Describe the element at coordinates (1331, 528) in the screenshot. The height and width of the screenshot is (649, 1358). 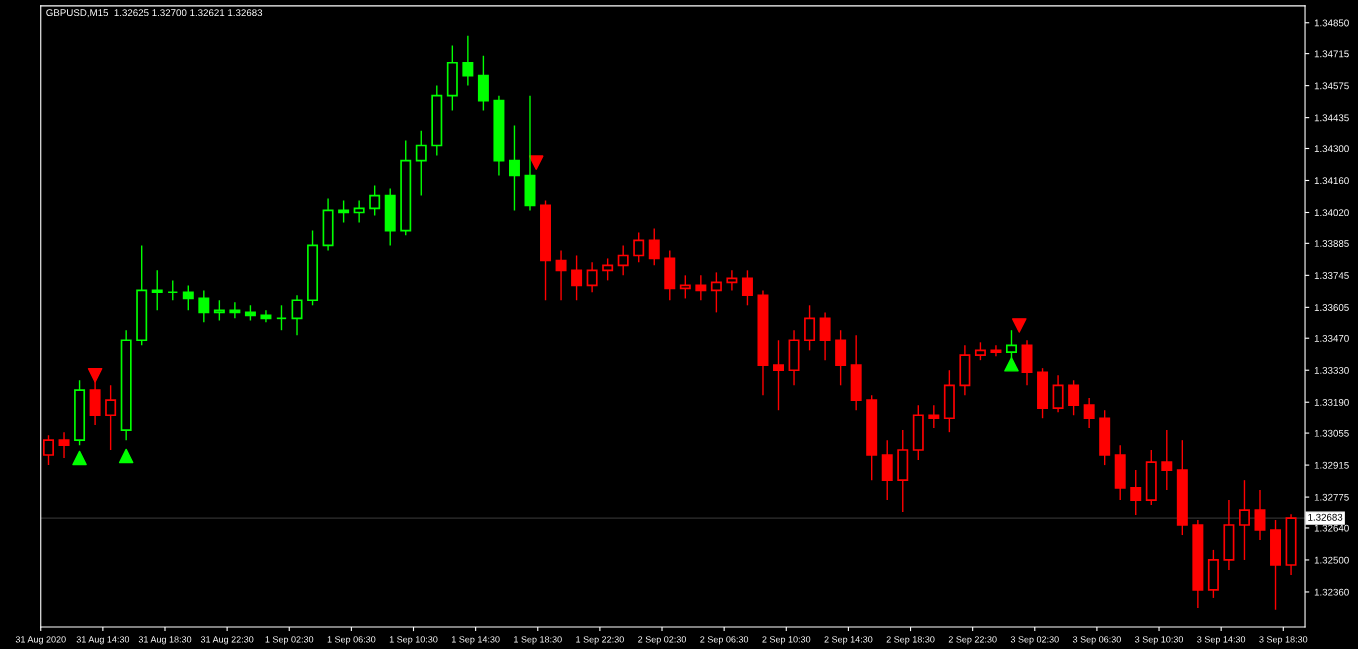
I see `y-tick-label: 1.32640` at that location.